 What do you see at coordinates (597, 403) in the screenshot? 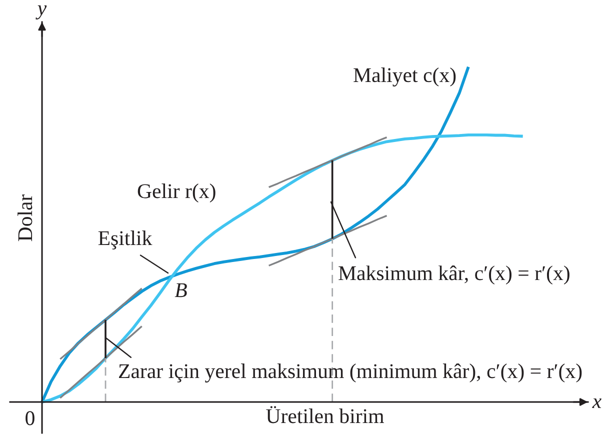
I see `text: x` at bounding box center [597, 403].